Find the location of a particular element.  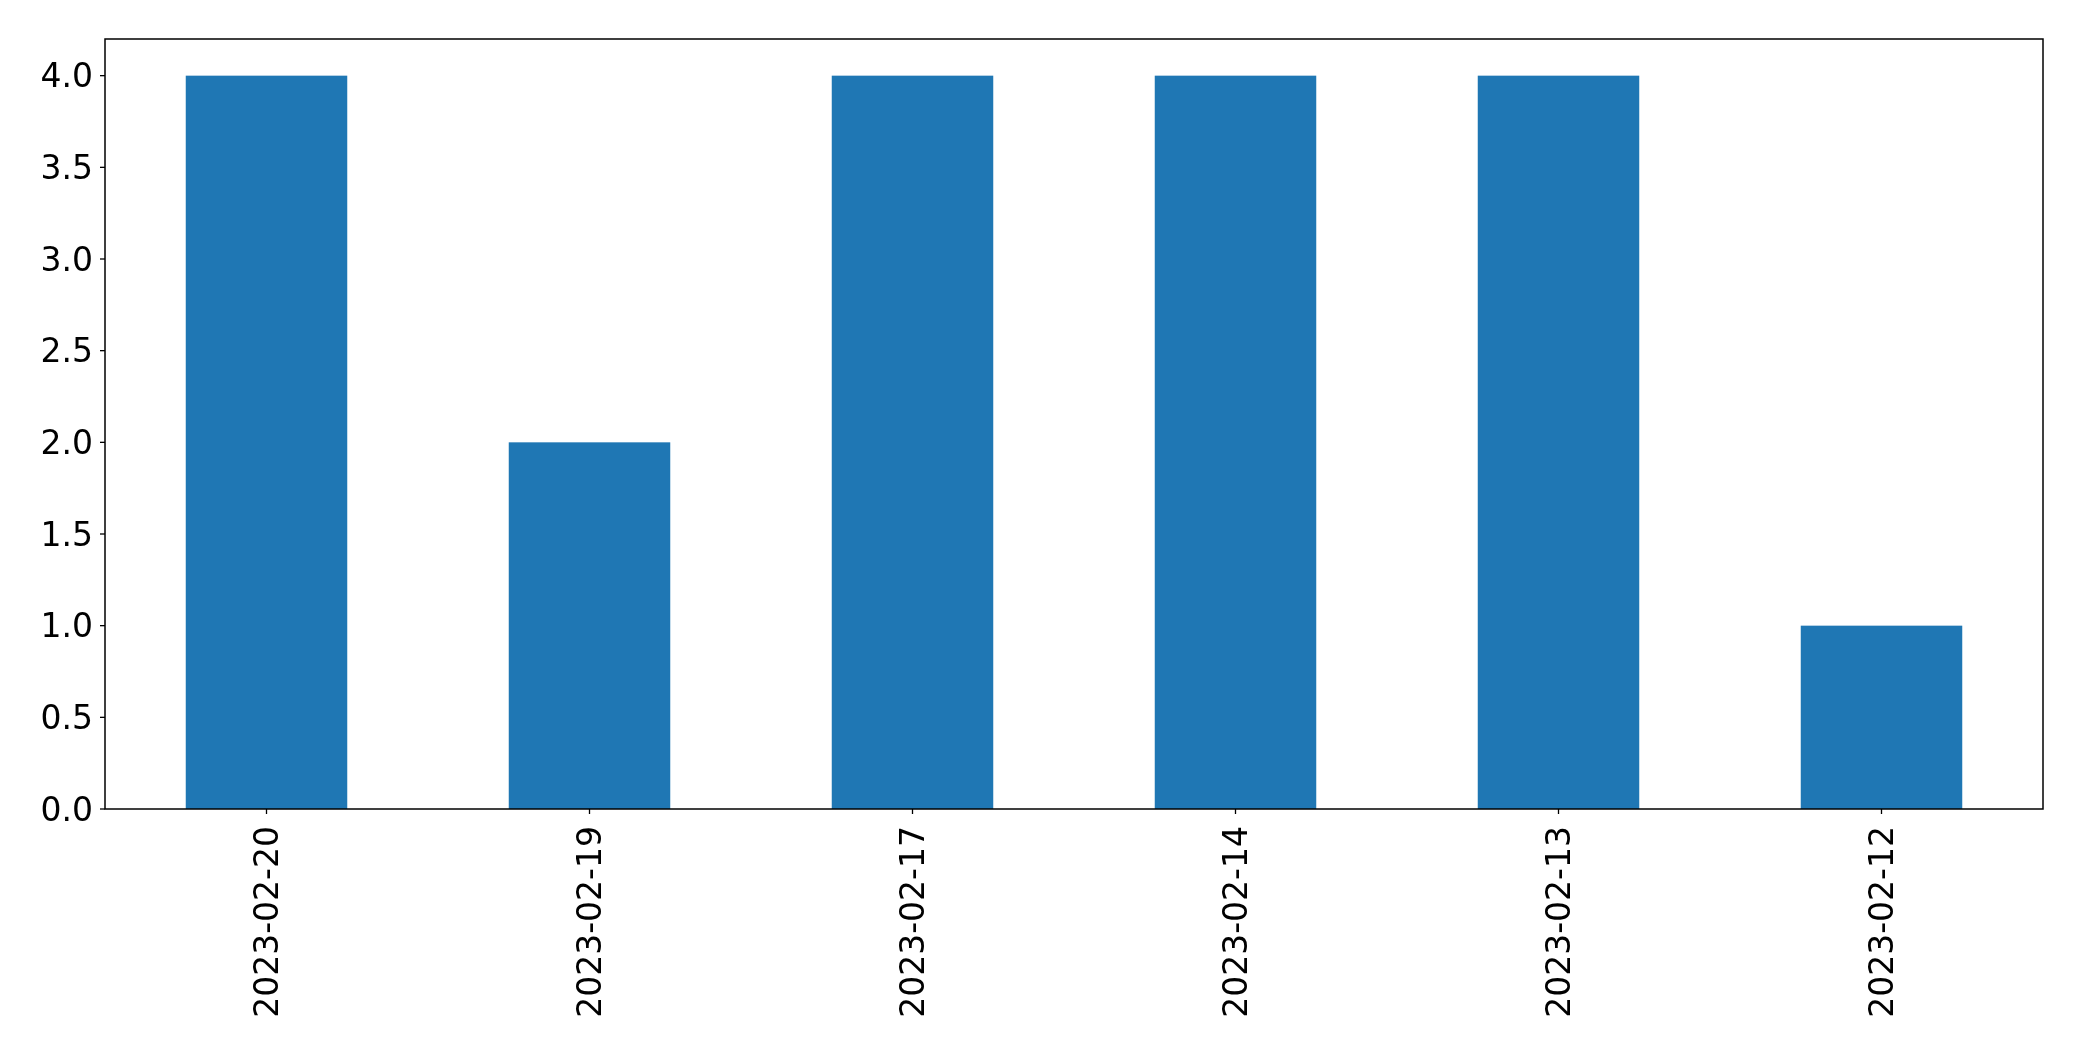

x-tick-label: 2023-02-13 is located at coordinates (1559, 922).